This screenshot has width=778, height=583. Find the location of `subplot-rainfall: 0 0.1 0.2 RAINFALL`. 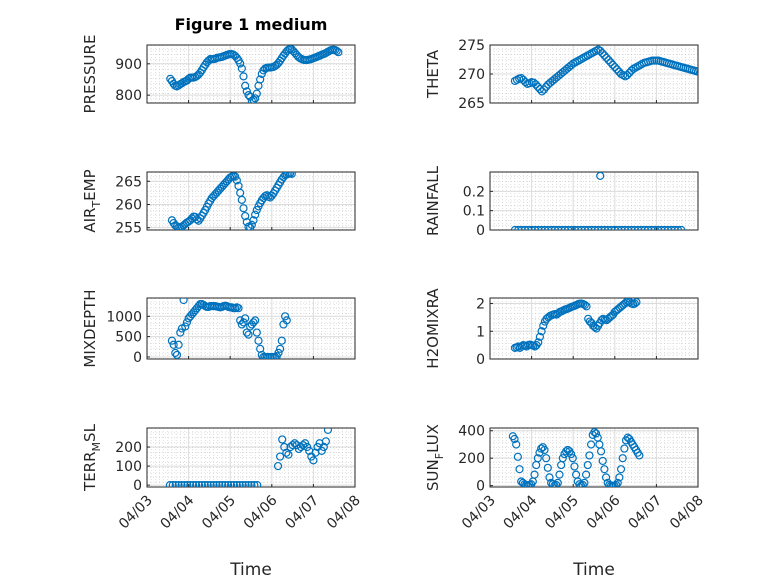

subplot-rainfall: 0 0.1 0.2 RAINFALL is located at coordinates (561, 202).